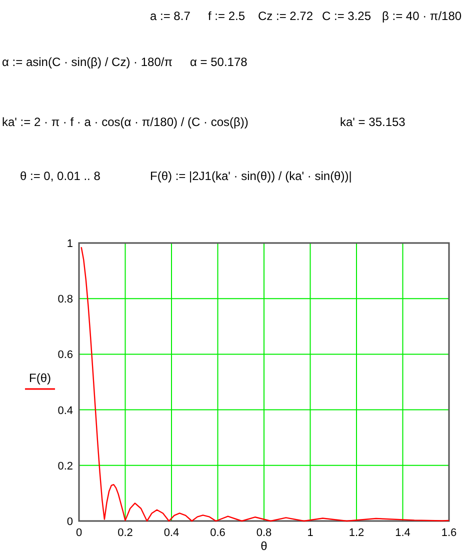 This screenshot has height=556, width=474. I want to click on x-tick-label: 0.8, so click(264, 533).